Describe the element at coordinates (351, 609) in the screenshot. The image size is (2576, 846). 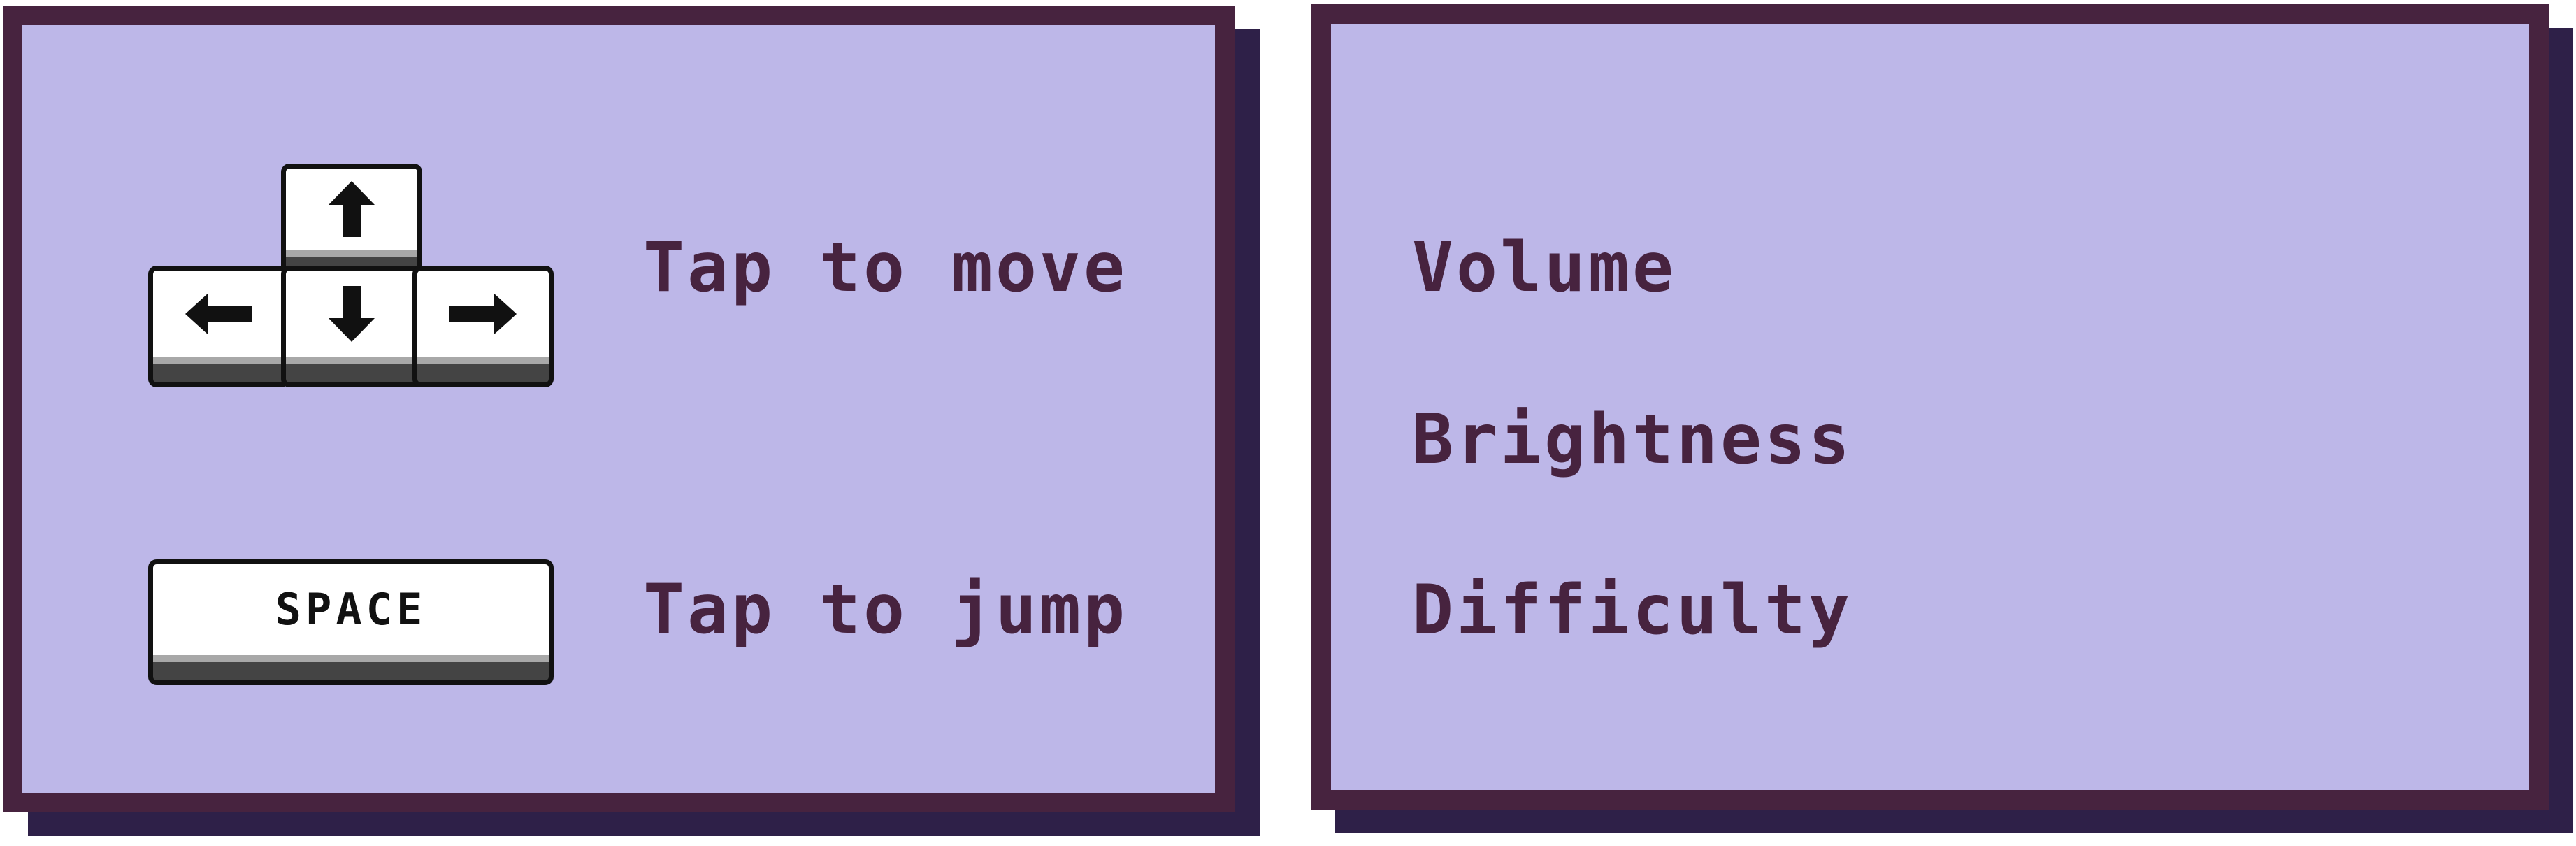
I see `space-key-label: SPACE` at that location.